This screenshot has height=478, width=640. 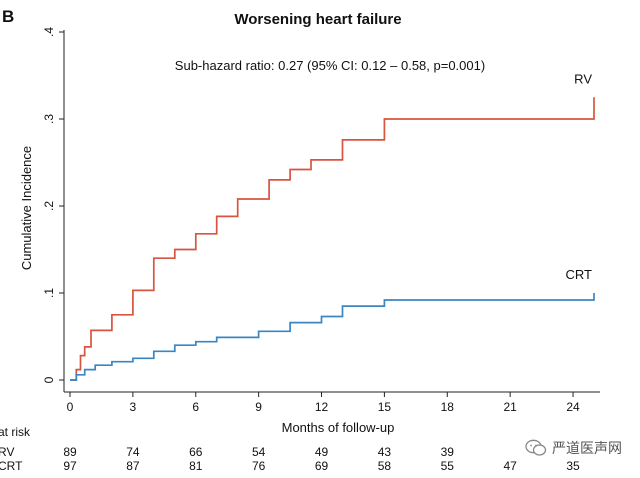 I want to click on x-tick-label: 15, so click(x=385, y=407).